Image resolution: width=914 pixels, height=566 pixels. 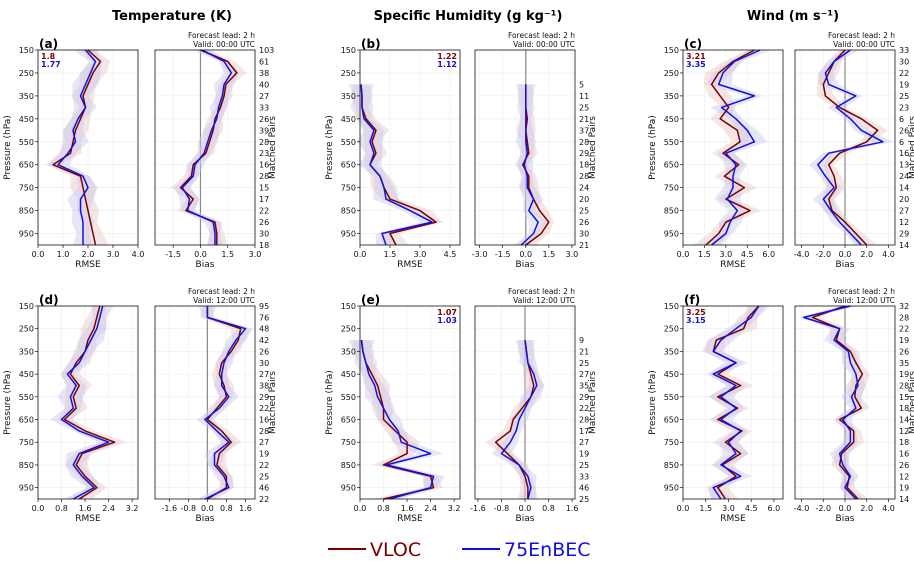 What do you see at coordinates (264, 340) in the screenshot?
I see `matched-pairs-value: 42` at bounding box center [264, 340].